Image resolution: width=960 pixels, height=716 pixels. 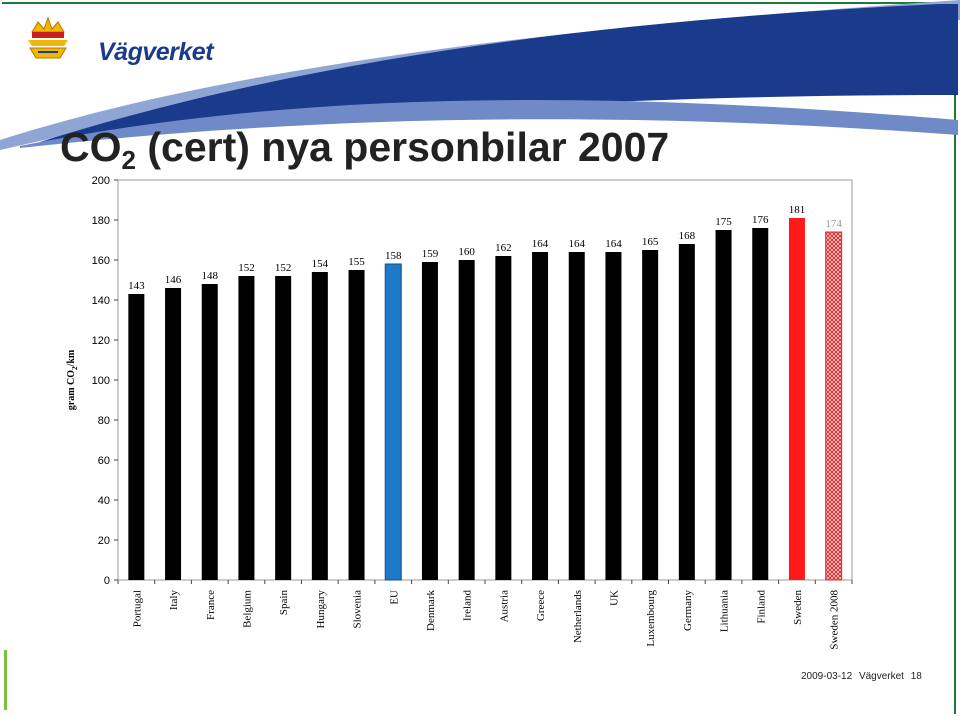 What do you see at coordinates (104, 421) in the screenshot?
I see `y-tick-label: 80` at bounding box center [104, 421].